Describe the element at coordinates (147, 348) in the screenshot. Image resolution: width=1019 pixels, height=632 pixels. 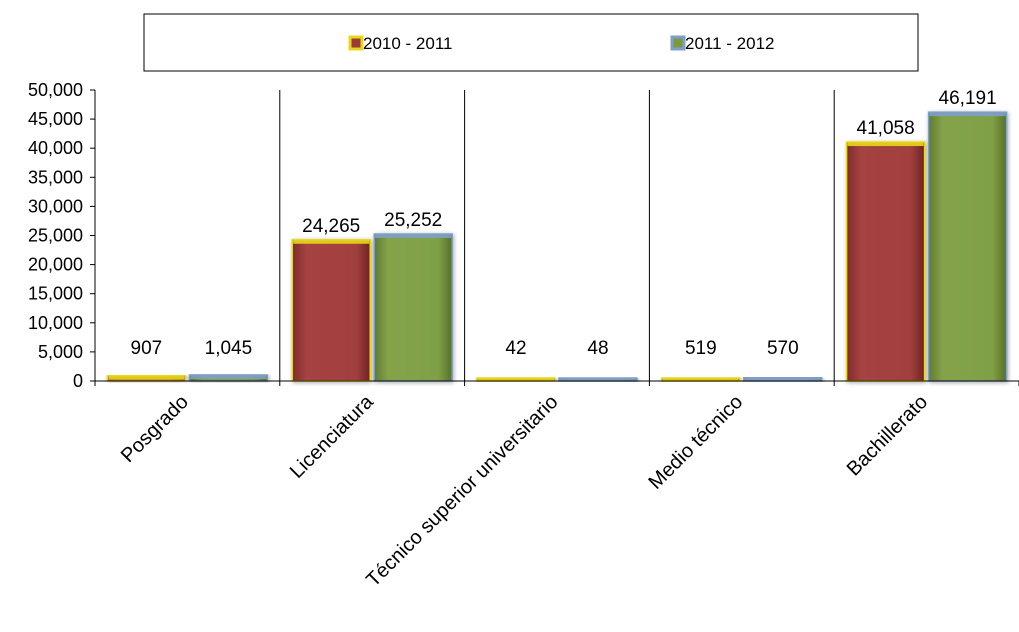
I see `data-label: 907` at that location.